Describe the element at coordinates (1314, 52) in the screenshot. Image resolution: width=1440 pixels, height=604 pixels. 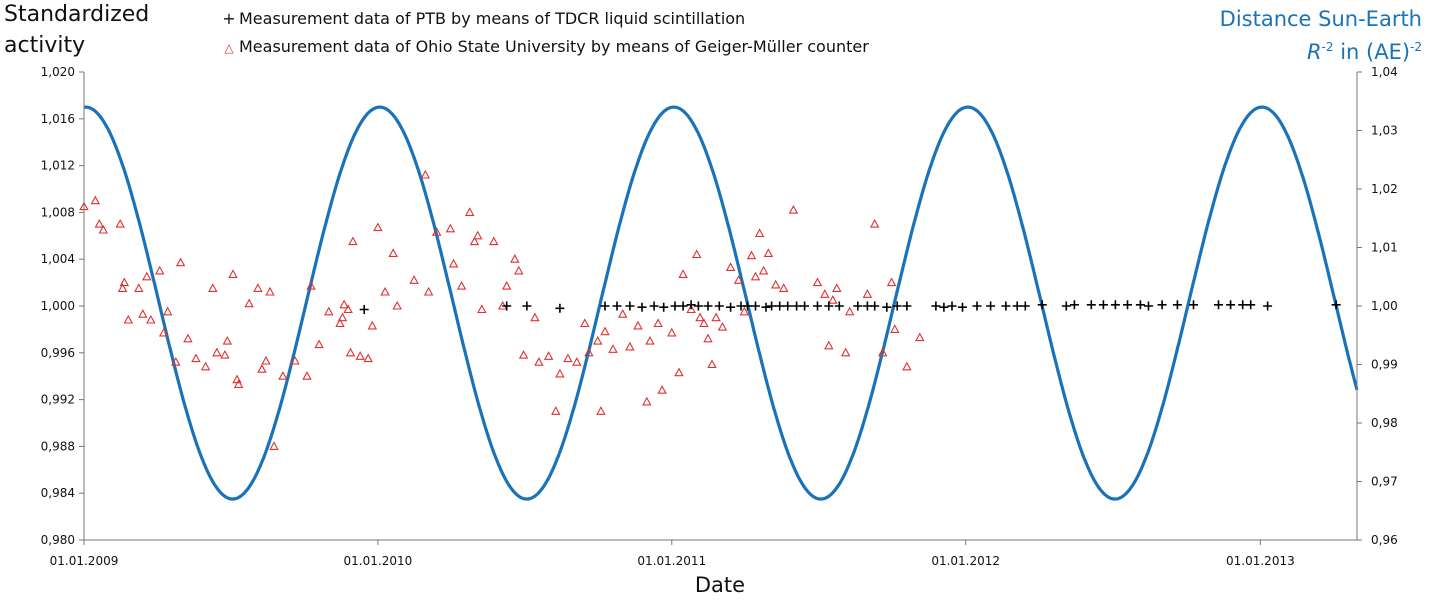
I see `y2-axis-title-r: R` at that location.